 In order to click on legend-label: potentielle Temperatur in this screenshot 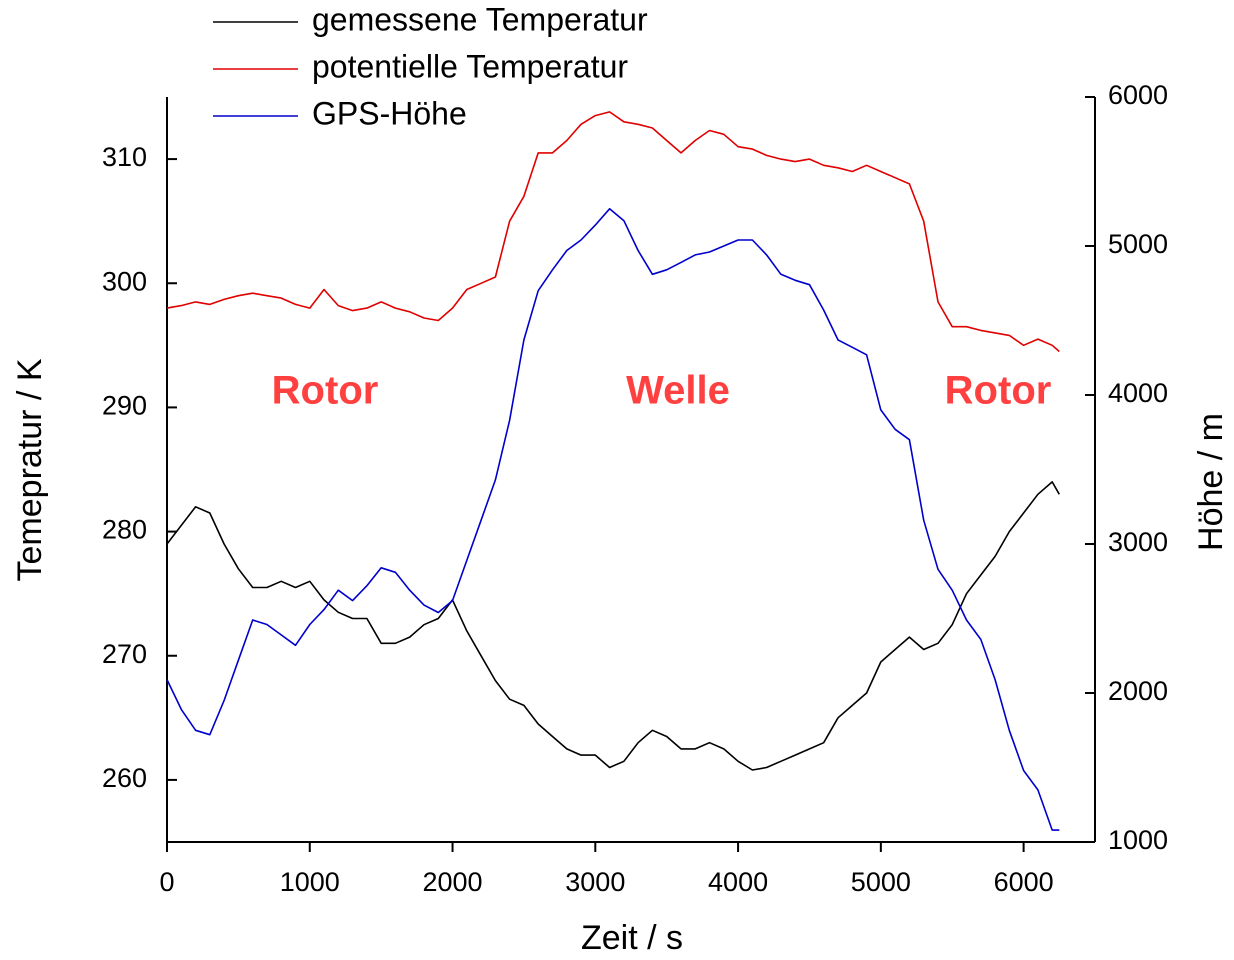, I will do `click(470, 66)`.